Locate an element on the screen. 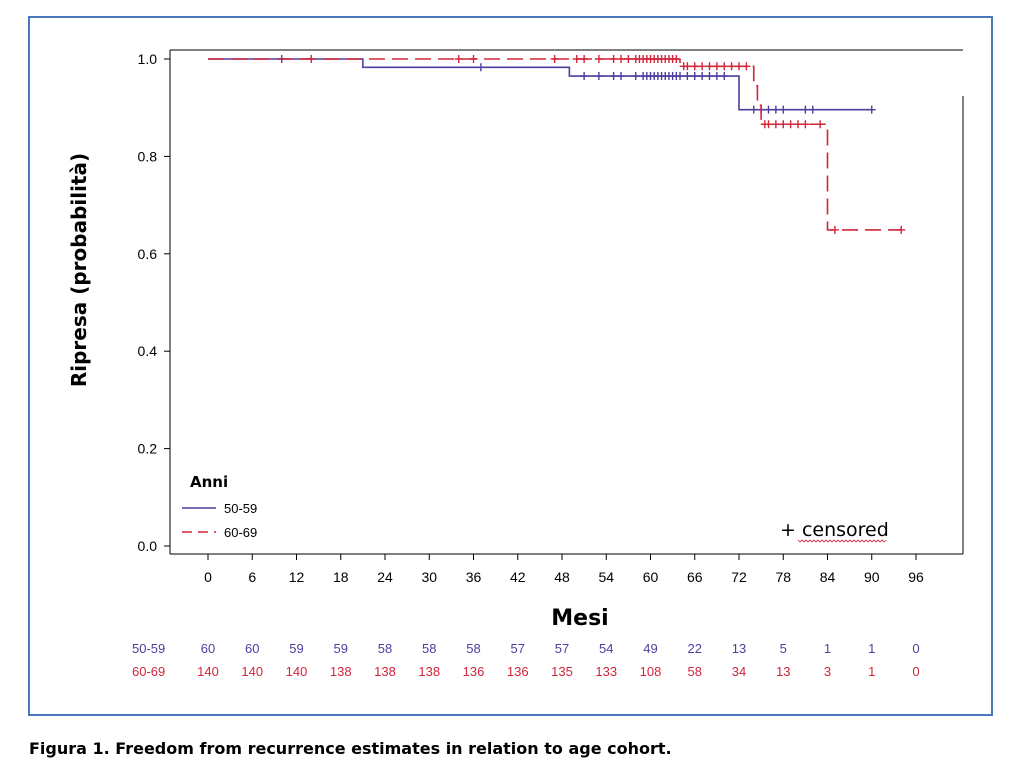 Image resolution: width=1015 pixels, height=773 pixels. x-tick-label: 78 is located at coordinates (783, 577).